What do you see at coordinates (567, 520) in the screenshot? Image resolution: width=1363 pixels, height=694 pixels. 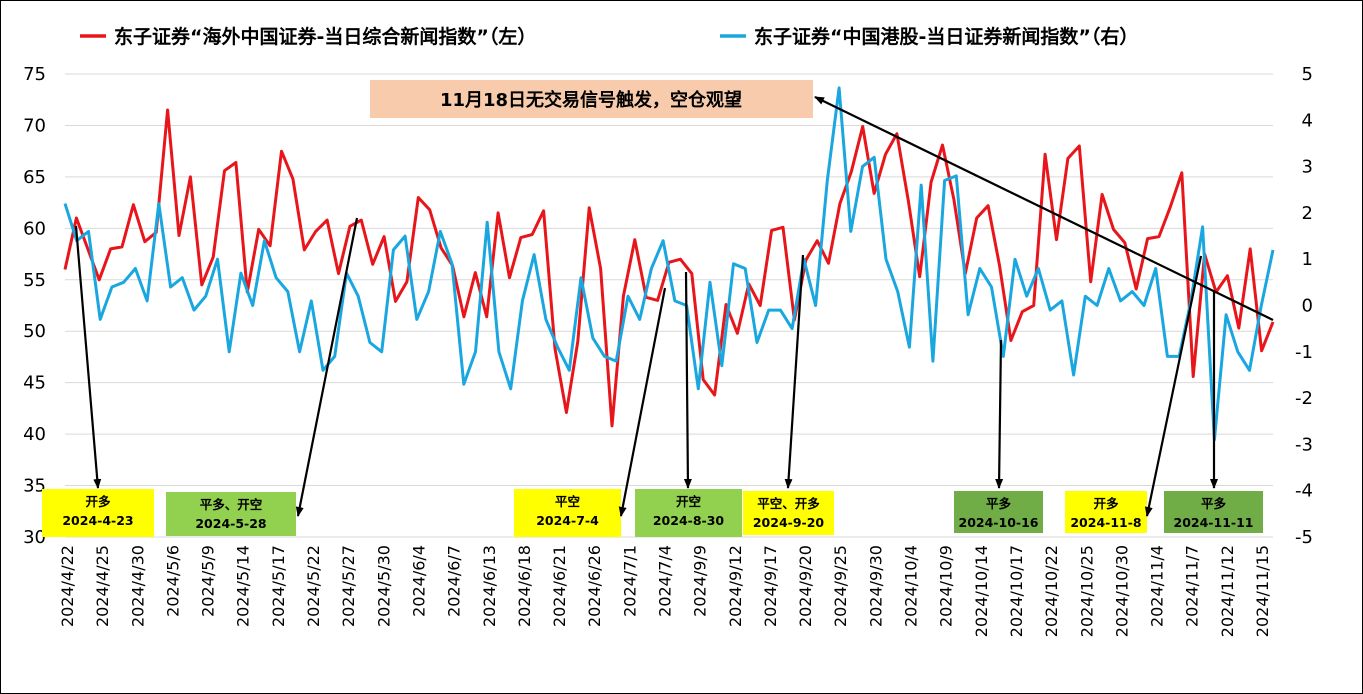 I see `signal-date: 2024-7-4` at bounding box center [567, 520].